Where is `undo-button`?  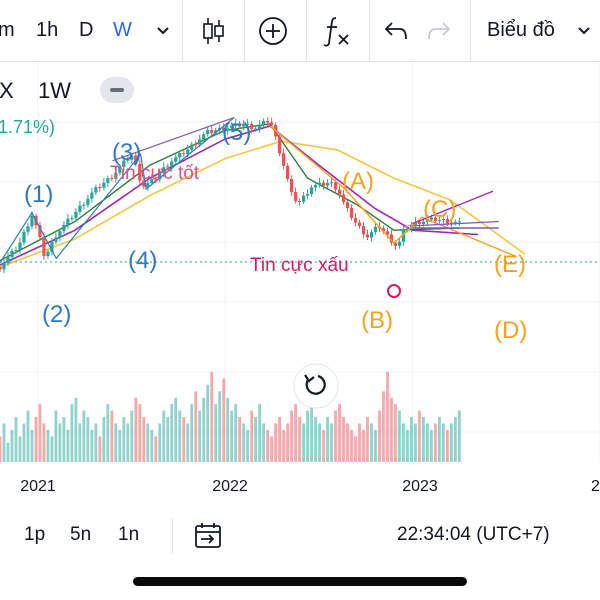
undo-button is located at coordinates (396, 30).